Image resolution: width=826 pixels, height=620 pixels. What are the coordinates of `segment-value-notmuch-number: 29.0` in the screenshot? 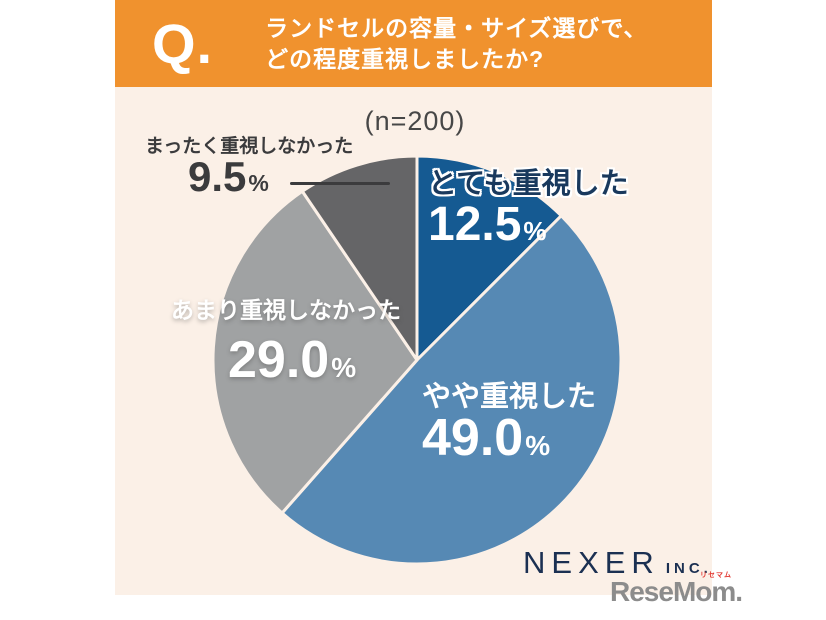 It's located at (279, 360).